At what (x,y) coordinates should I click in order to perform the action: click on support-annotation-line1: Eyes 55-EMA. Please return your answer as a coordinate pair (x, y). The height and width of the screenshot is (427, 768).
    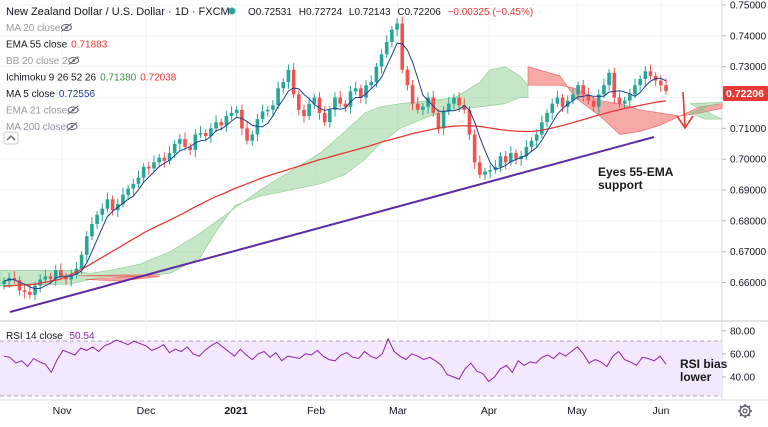
    Looking at the image, I should click on (636, 172).